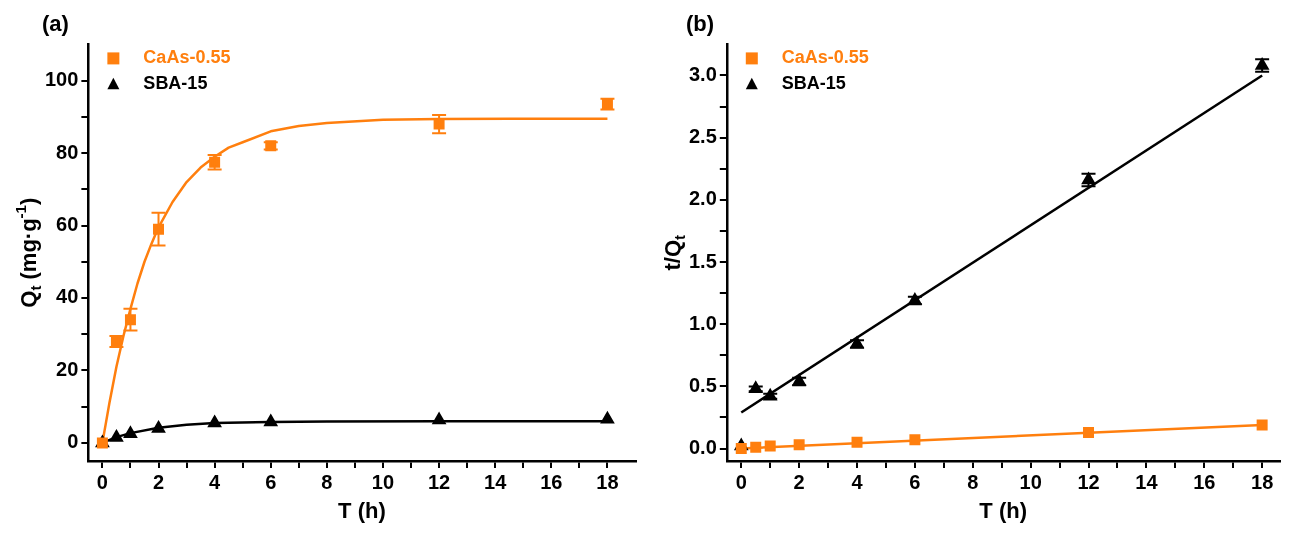  Describe the element at coordinates (702, 198) in the screenshot. I see `y-tick-label: 2.0` at that location.